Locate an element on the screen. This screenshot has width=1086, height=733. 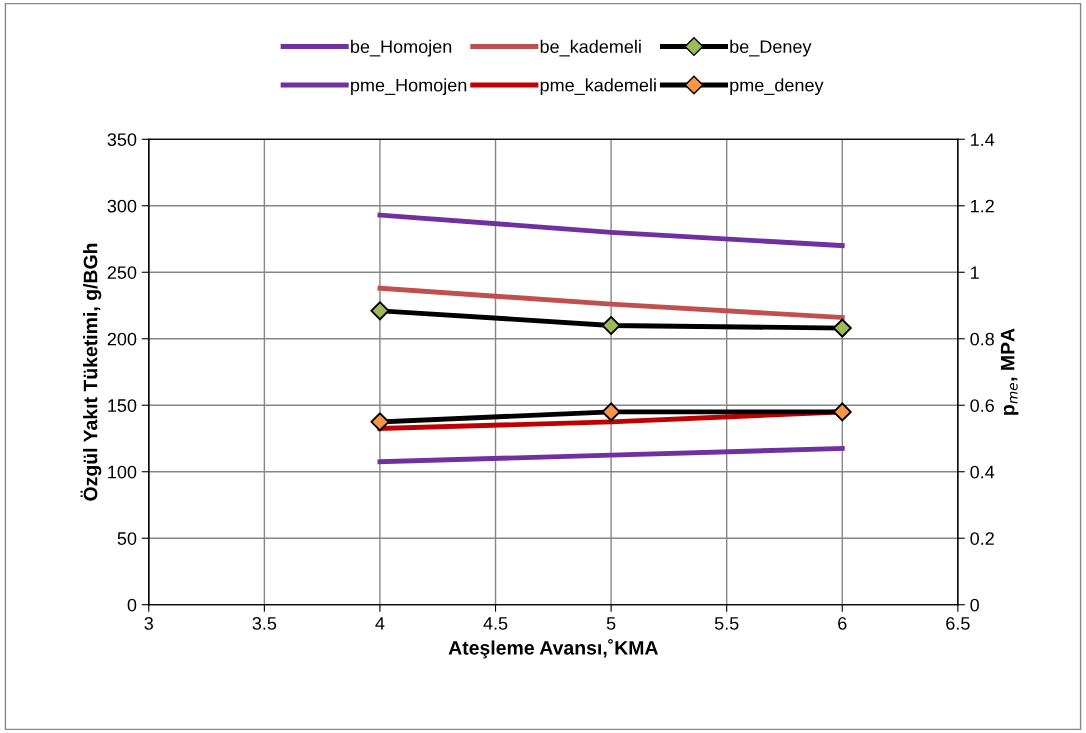
y-tick-label: 350 is located at coordinates (122, 139).